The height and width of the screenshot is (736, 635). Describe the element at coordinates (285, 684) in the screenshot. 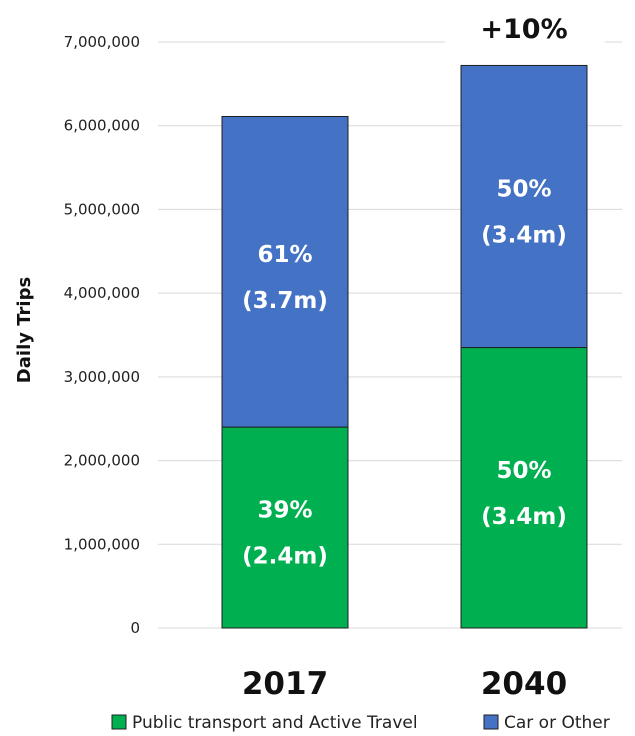

I see `x-category-label: 2017` at that location.